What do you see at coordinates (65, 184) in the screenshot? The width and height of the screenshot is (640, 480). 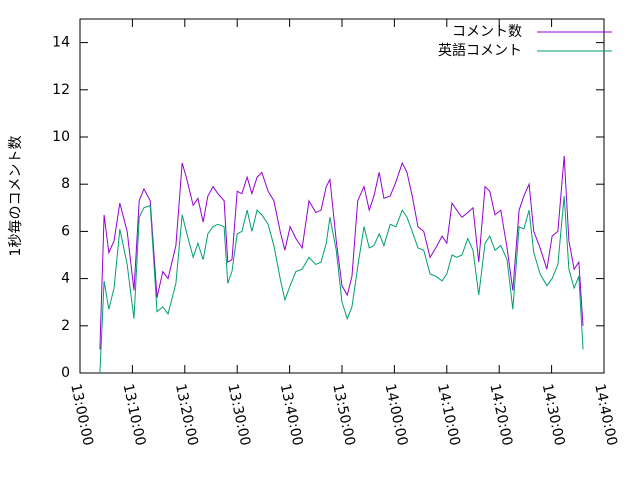 I see `y-tick-label: 8` at bounding box center [65, 184].